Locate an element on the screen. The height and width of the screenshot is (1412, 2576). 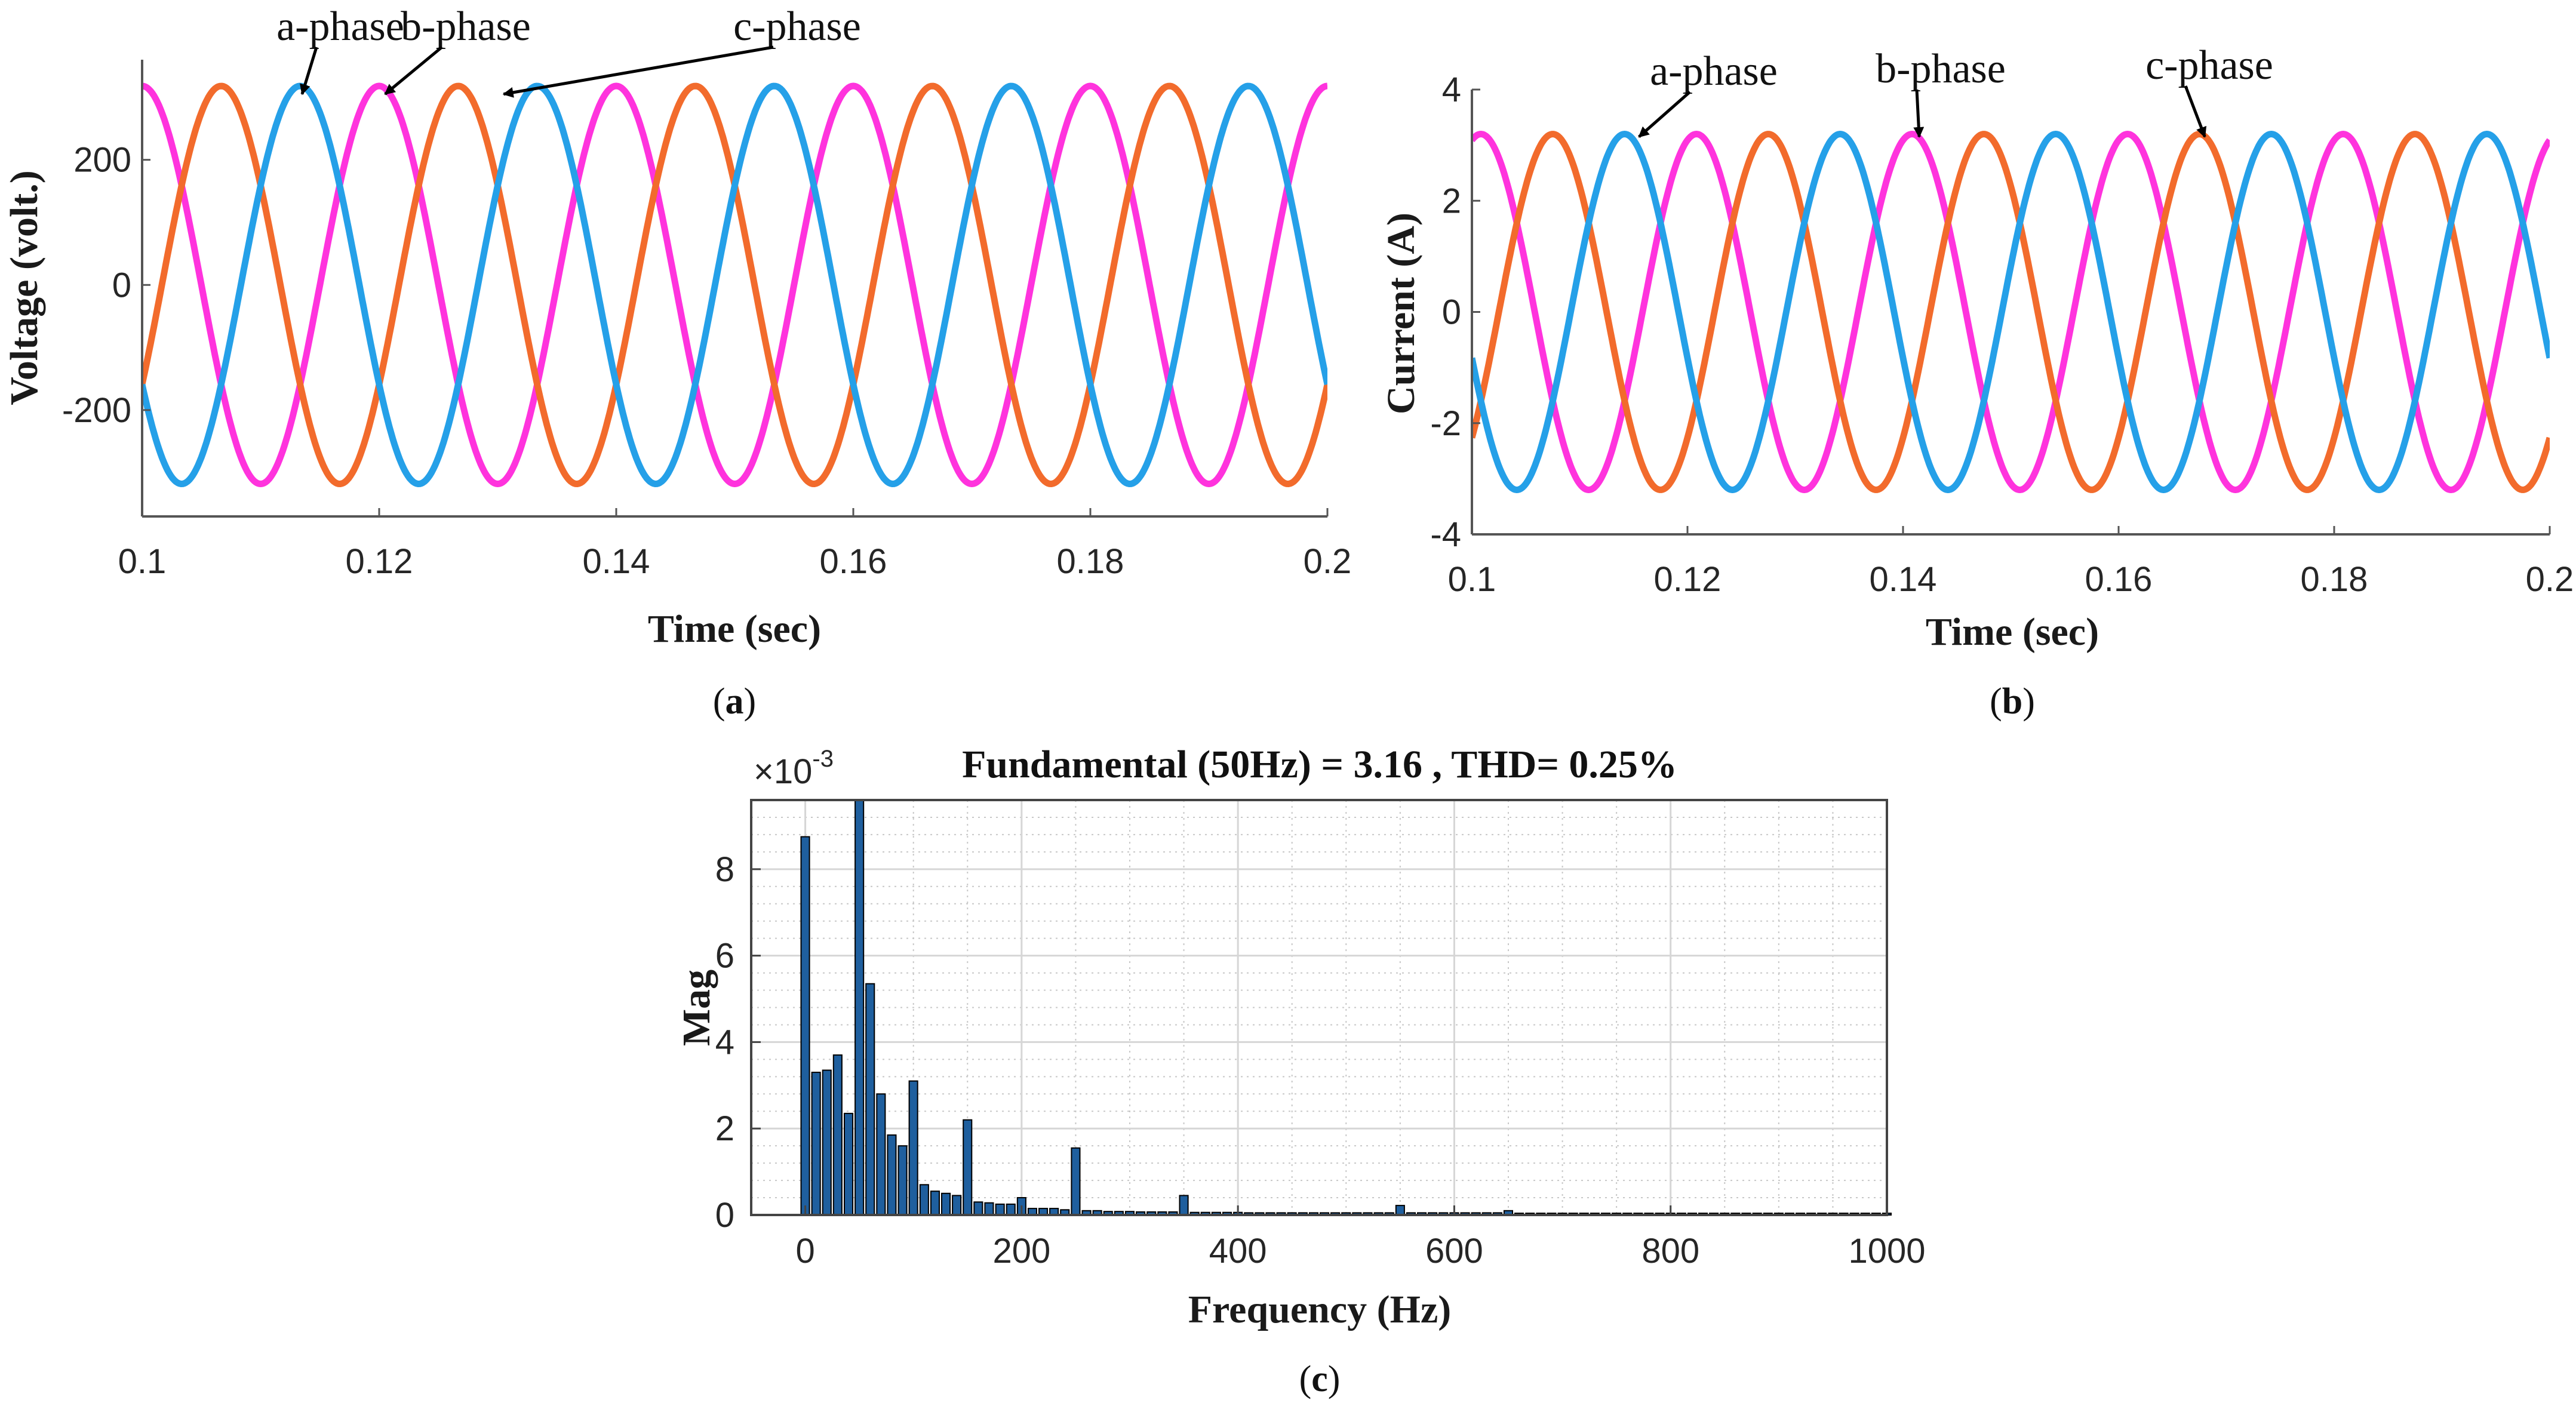
voltage-series-c-phase is located at coordinates (734, 284).